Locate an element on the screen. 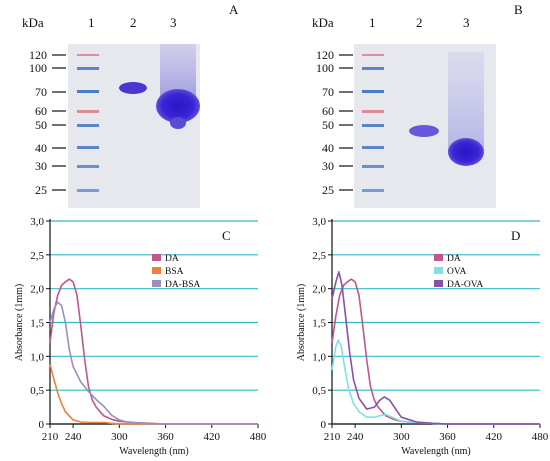 The width and height of the screenshot is (550, 461). gel-b-marker-70: 70 is located at coordinates (328, 92).